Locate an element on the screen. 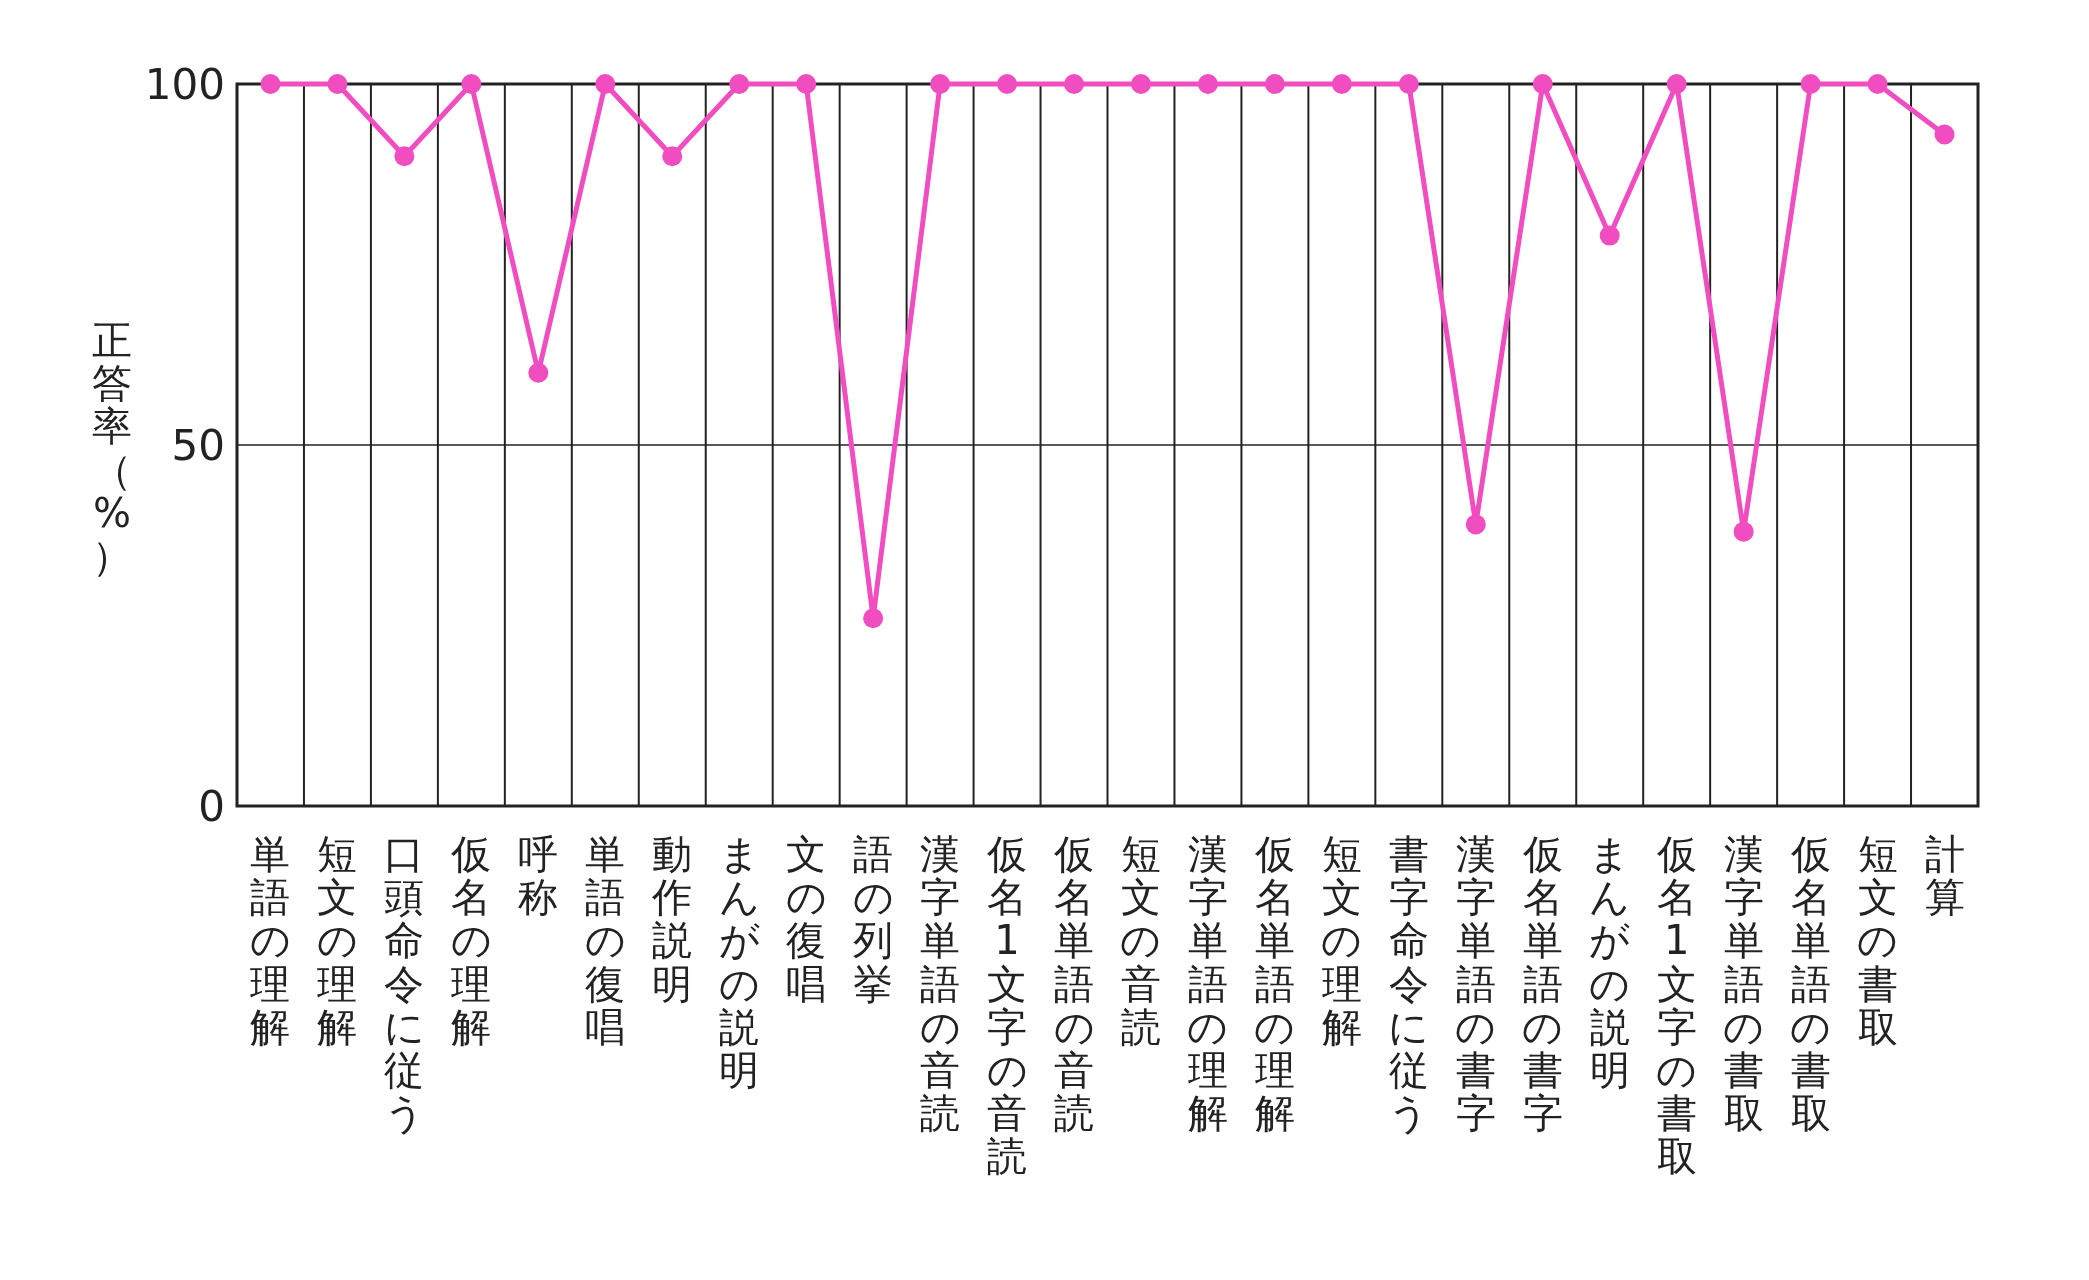 The width and height of the screenshot is (2089, 1280). x-tick-label: 語の列挙 is located at coordinates (873, 919).